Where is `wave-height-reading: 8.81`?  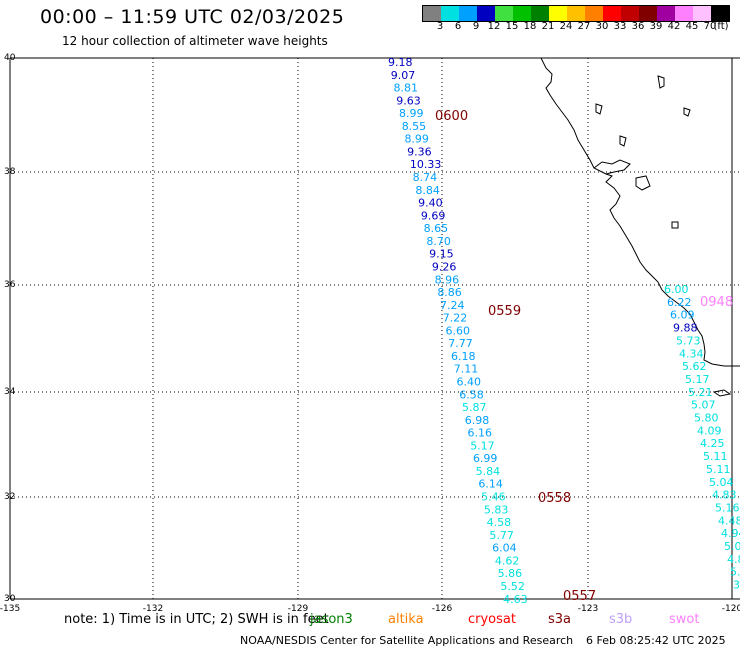 wave-height-reading: 8.81 is located at coordinates (405, 88).